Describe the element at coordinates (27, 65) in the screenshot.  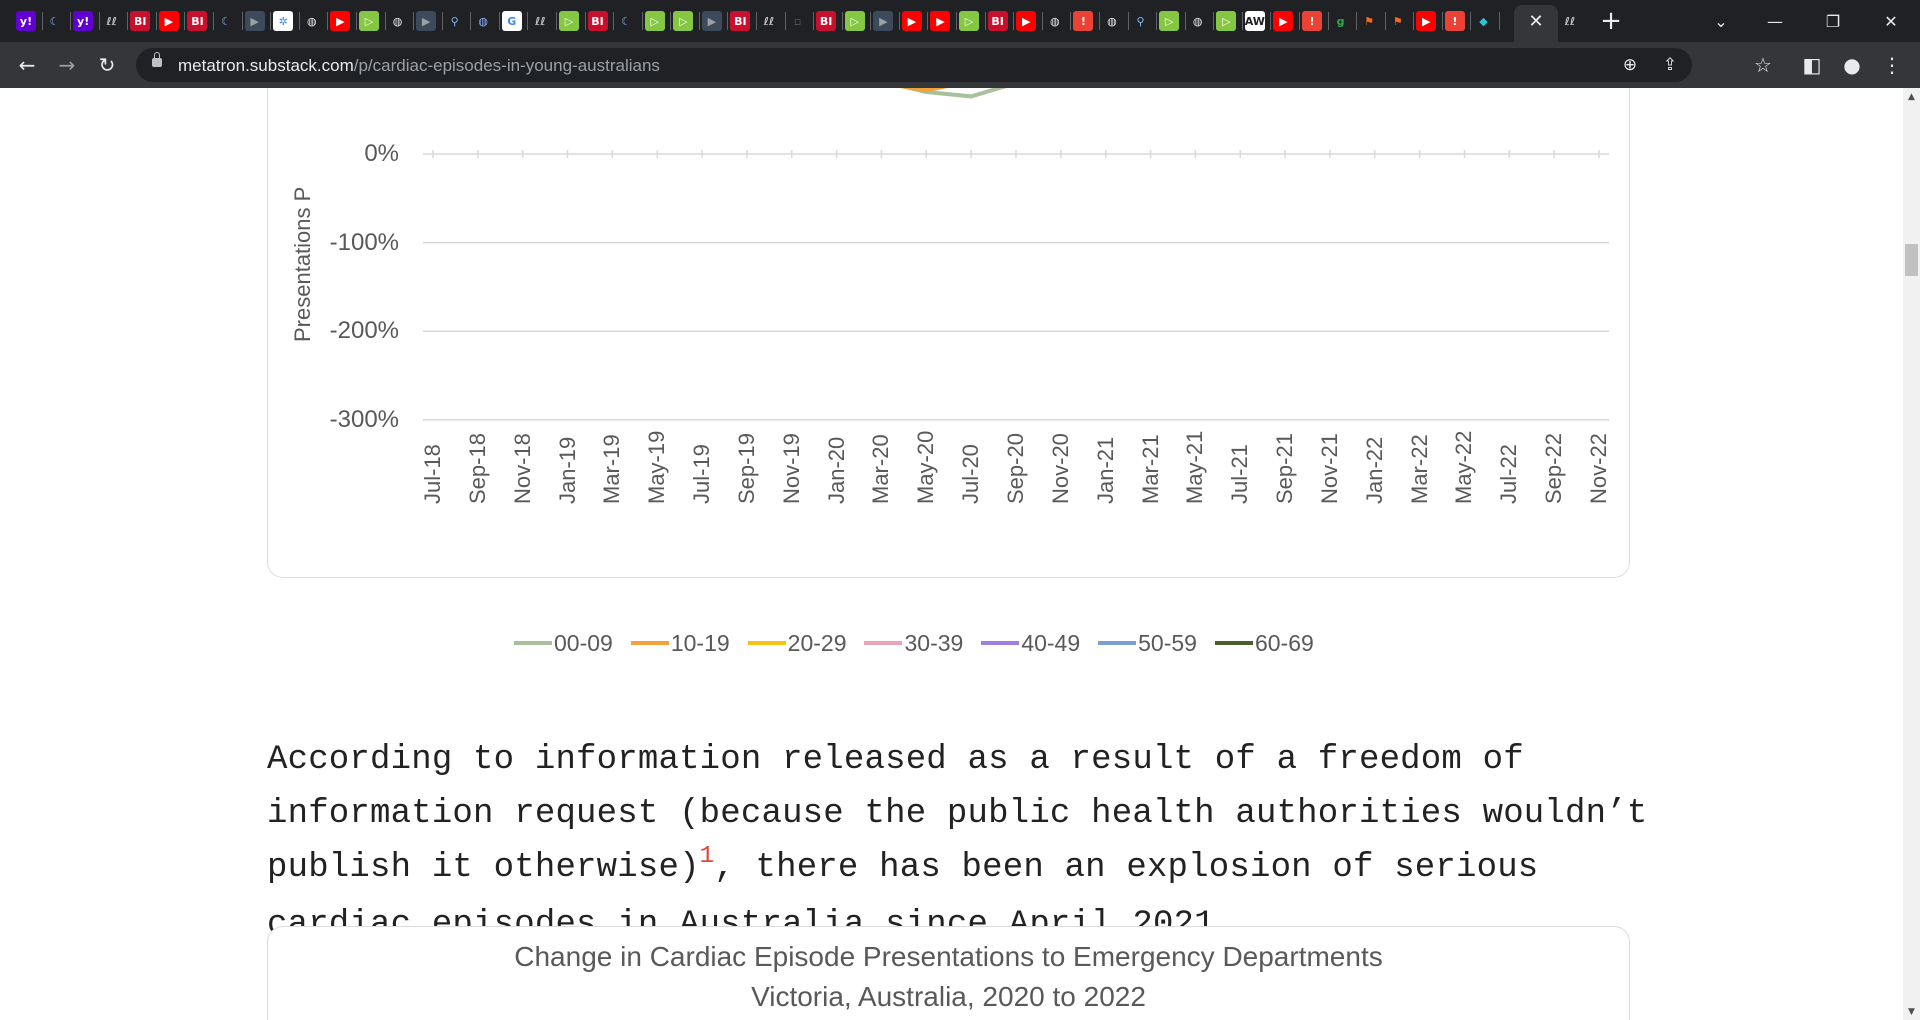
I see `back-button: ←` at that location.